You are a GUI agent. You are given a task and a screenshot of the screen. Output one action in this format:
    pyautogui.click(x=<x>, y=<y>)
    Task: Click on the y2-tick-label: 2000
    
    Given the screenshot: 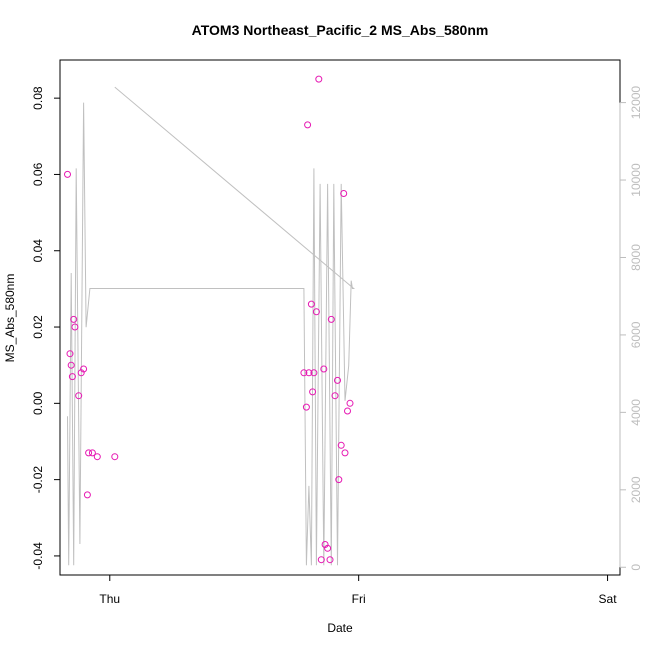 What is the action you would take?
    pyautogui.click(x=636, y=489)
    